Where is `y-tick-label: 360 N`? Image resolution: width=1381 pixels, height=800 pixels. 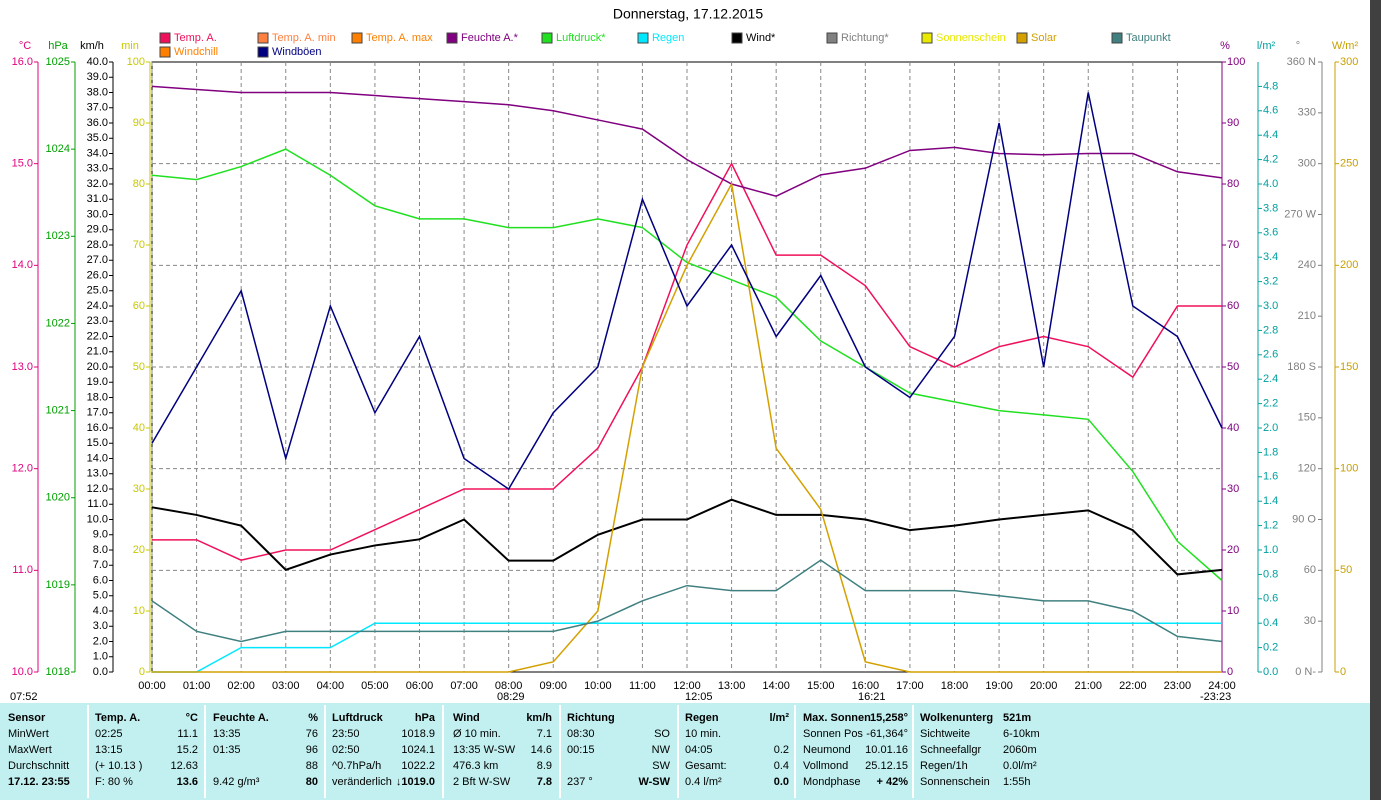
y-tick-label: 360 N is located at coordinates (1301, 62).